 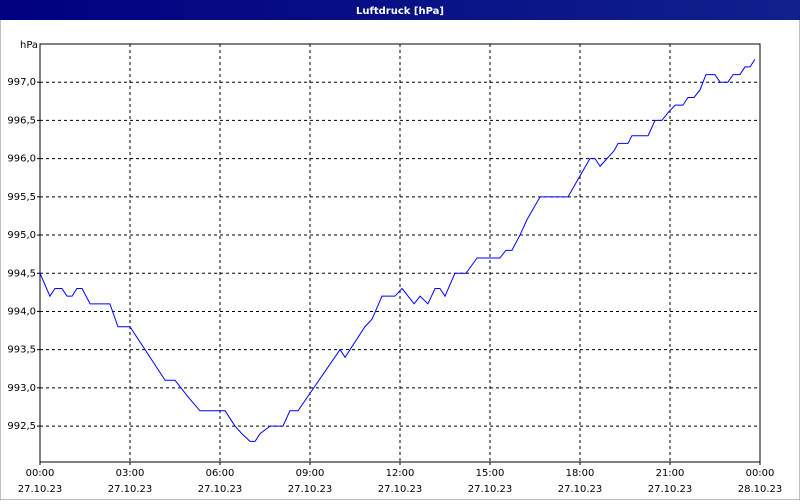 I want to click on y-tick-label: 994,0, so click(x=21, y=311).